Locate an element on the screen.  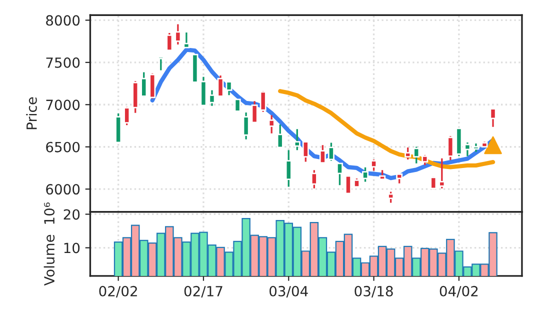
y-tick-label: 6500 is located at coordinates (63, 147).